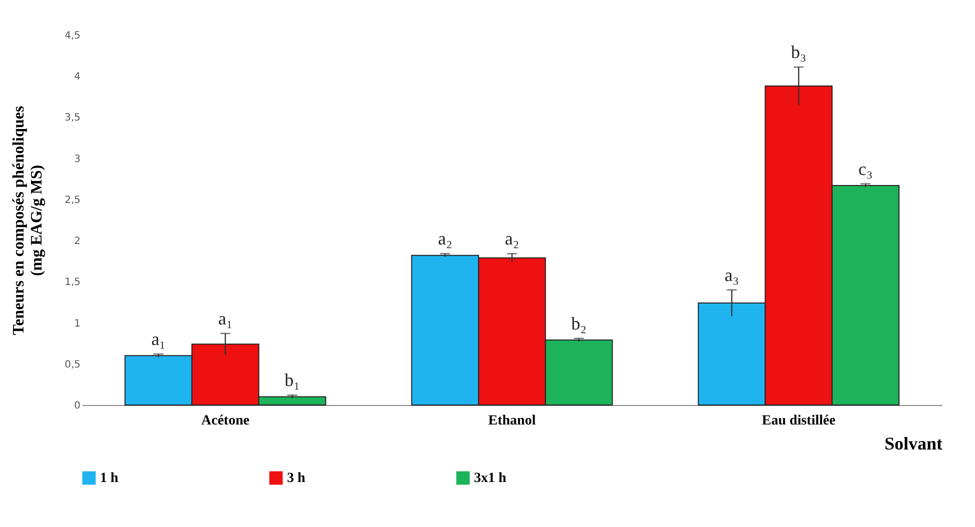  What do you see at coordinates (109, 478) in the screenshot?
I see `legend-label: 1 h` at bounding box center [109, 478].